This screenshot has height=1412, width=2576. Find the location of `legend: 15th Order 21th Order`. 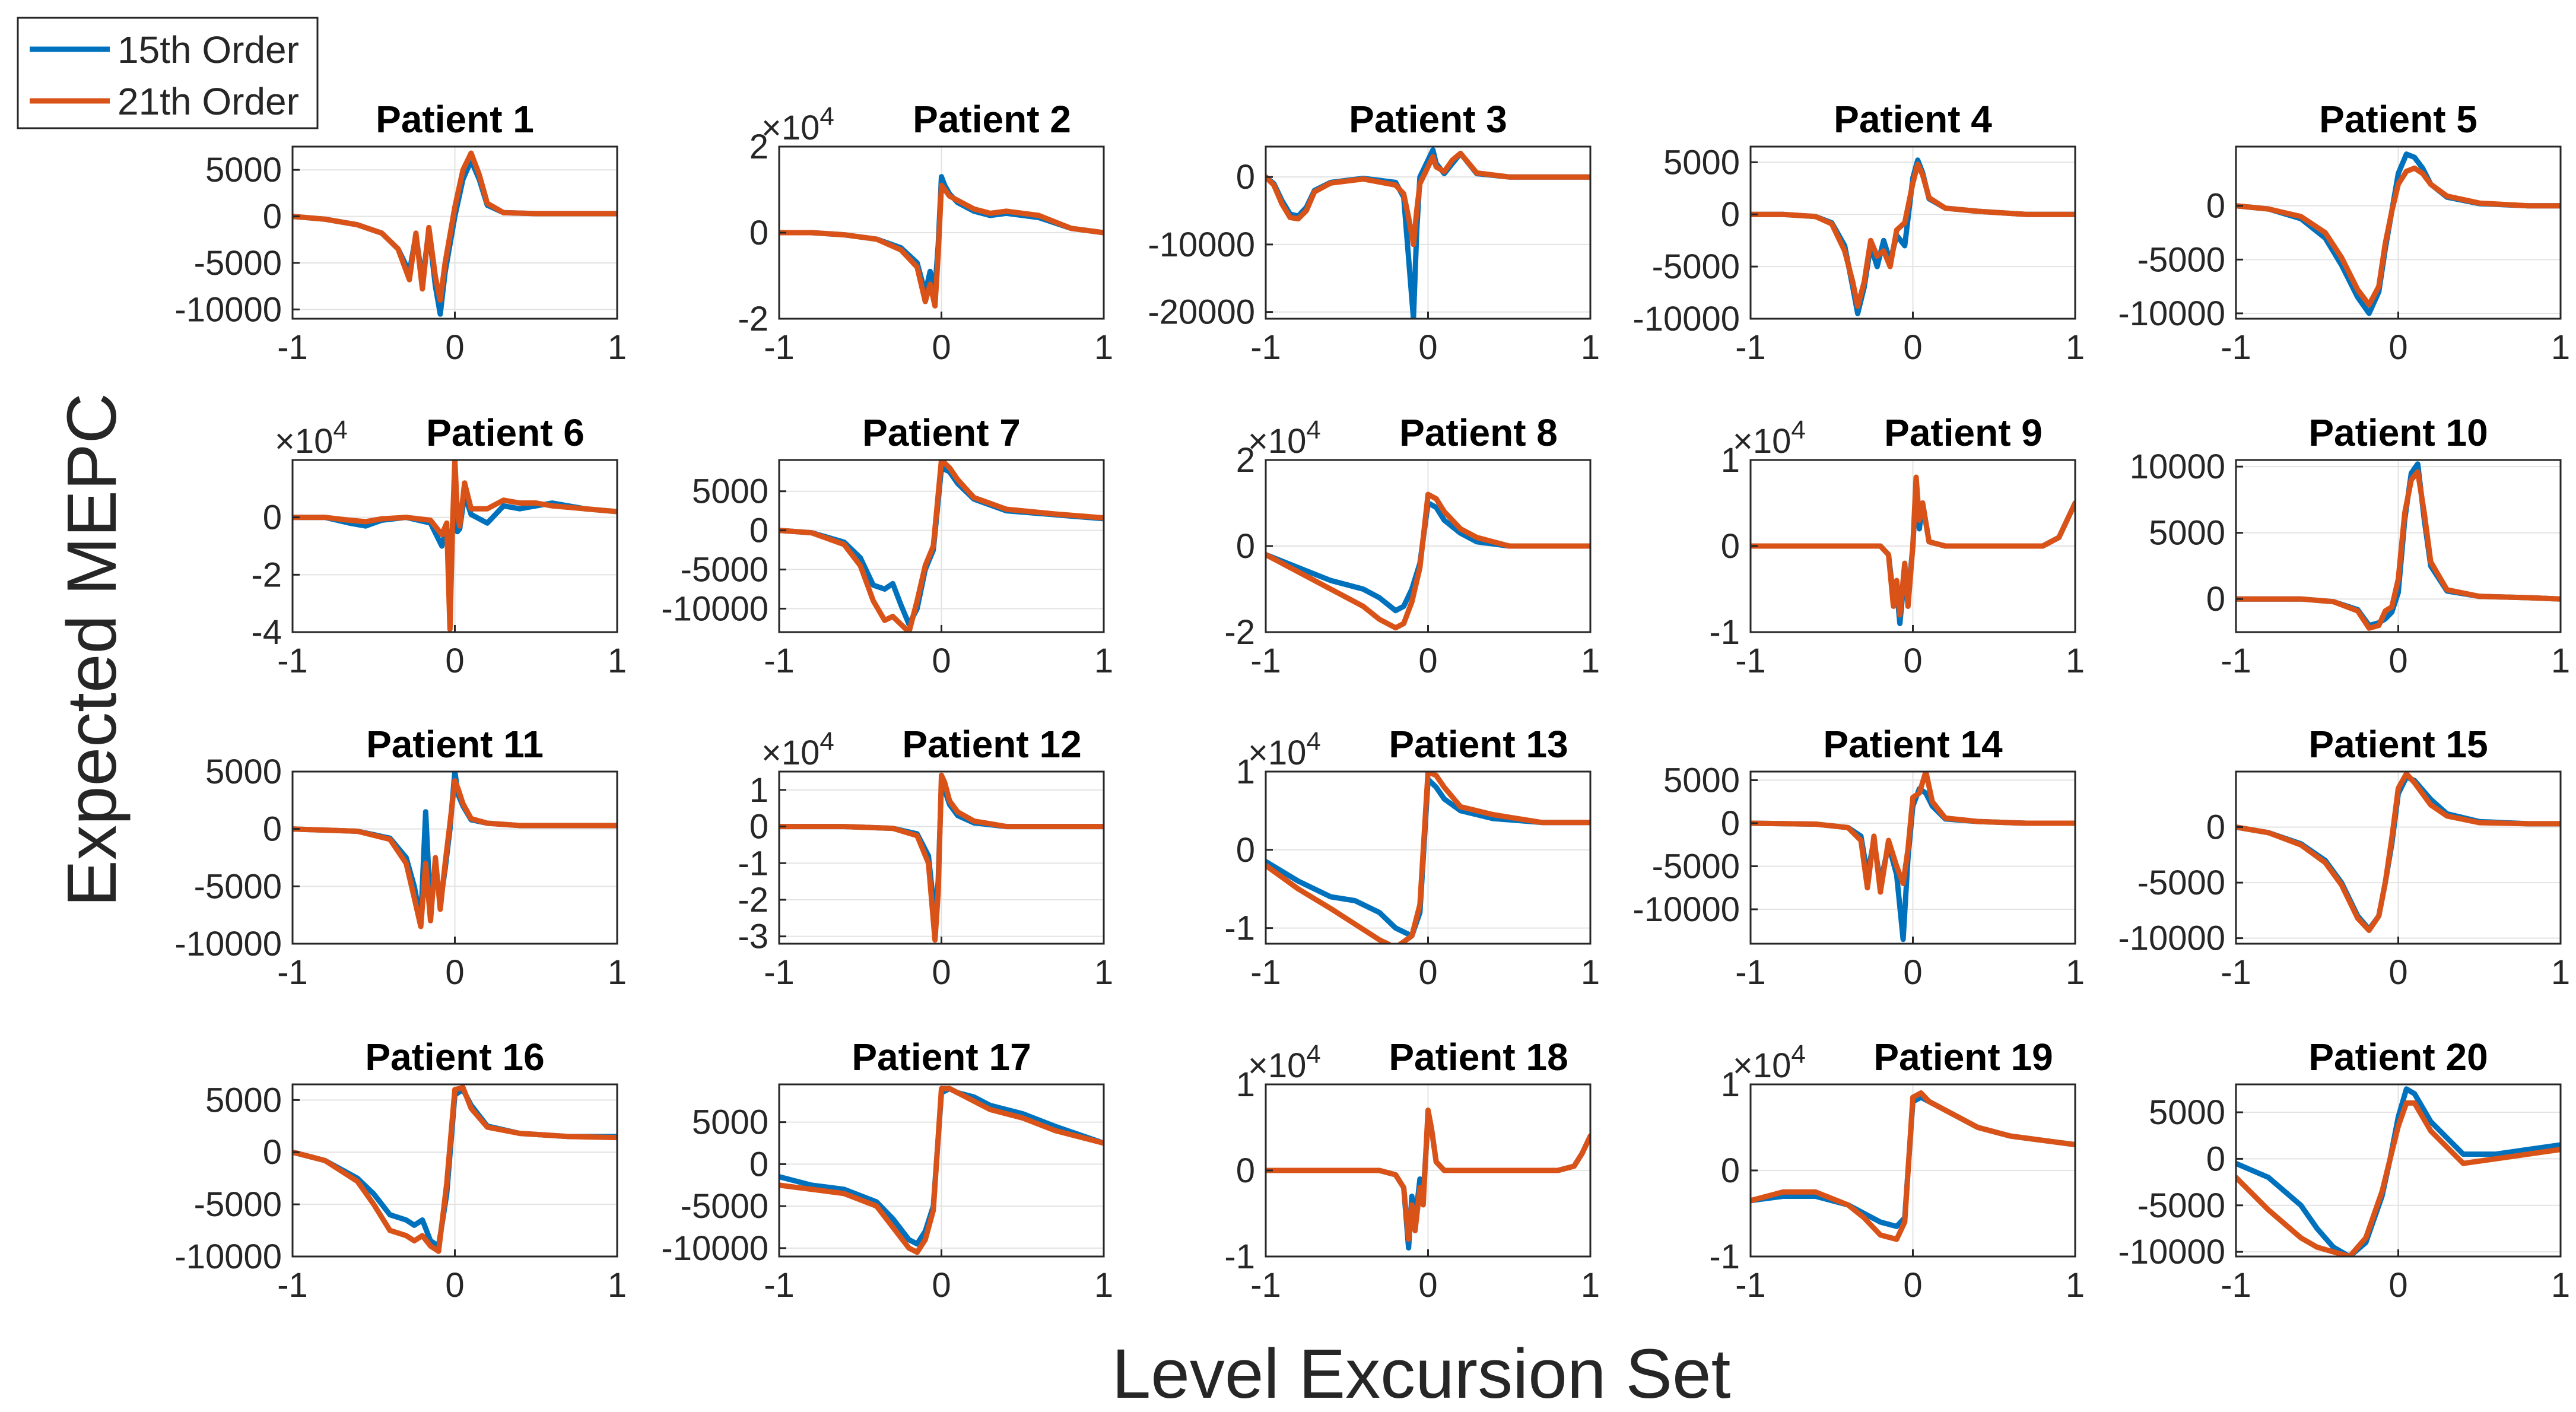

legend: 15th Order 21th Order is located at coordinates (168, 73).